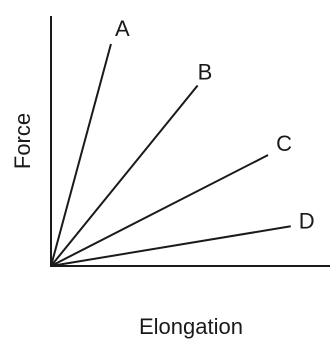  Describe the element at coordinates (81, 155) in the screenshot. I see `line-a` at that location.